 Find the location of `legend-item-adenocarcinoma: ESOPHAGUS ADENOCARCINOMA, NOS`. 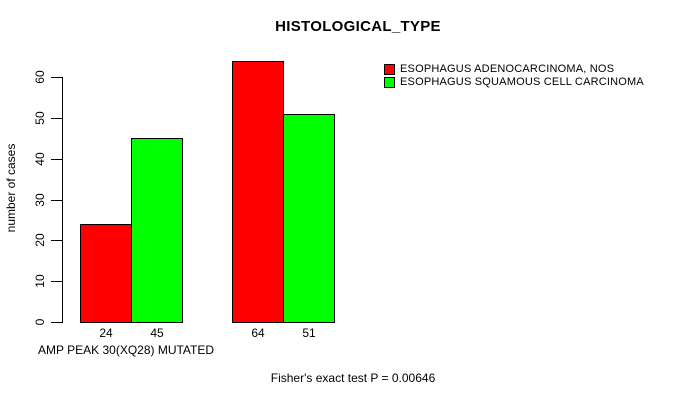

legend-item-adenocarcinoma: ESOPHAGUS ADENOCARCINOMA, NOS is located at coordinates (514, 69).